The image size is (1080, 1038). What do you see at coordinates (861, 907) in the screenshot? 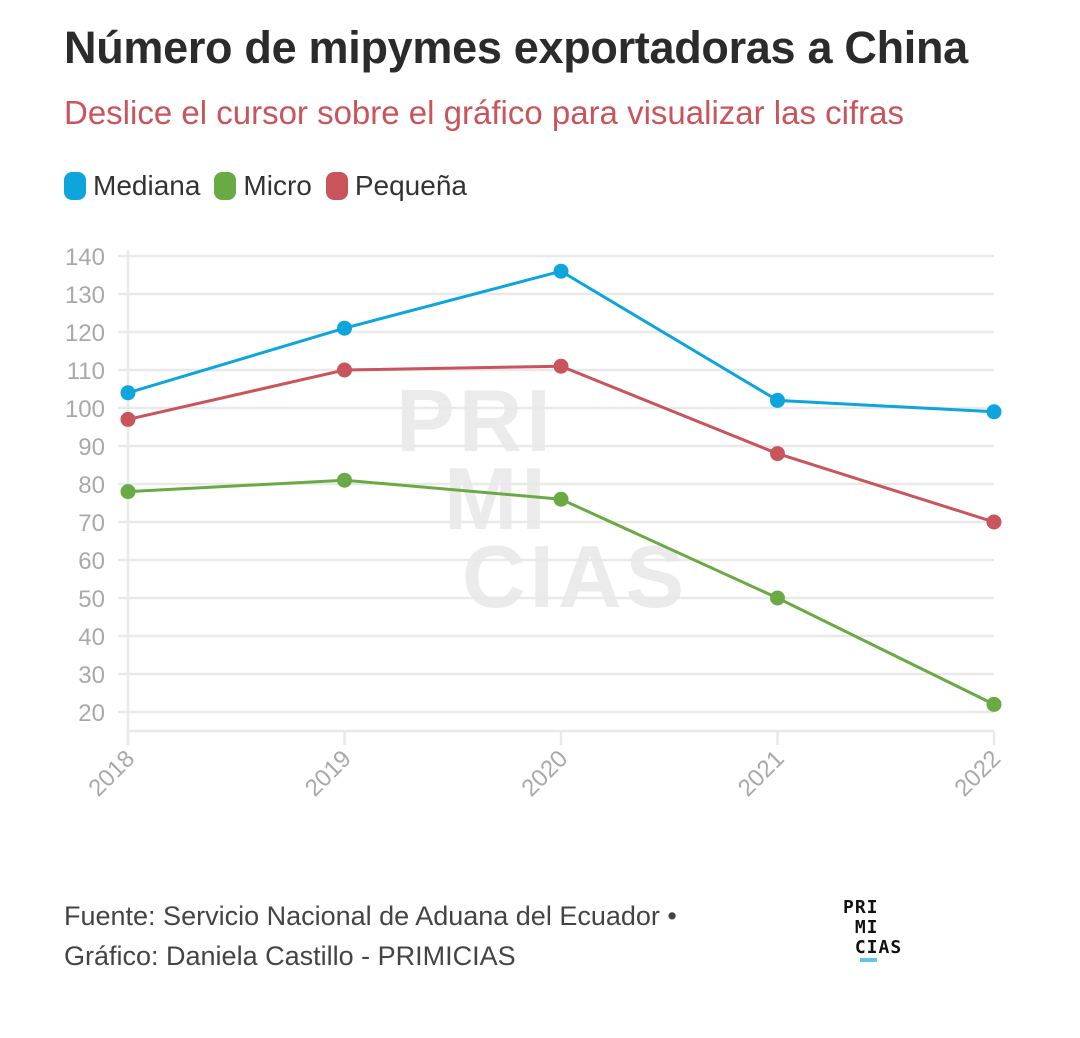
I see `logo-line: PRI` at bounding box center [861, 907].